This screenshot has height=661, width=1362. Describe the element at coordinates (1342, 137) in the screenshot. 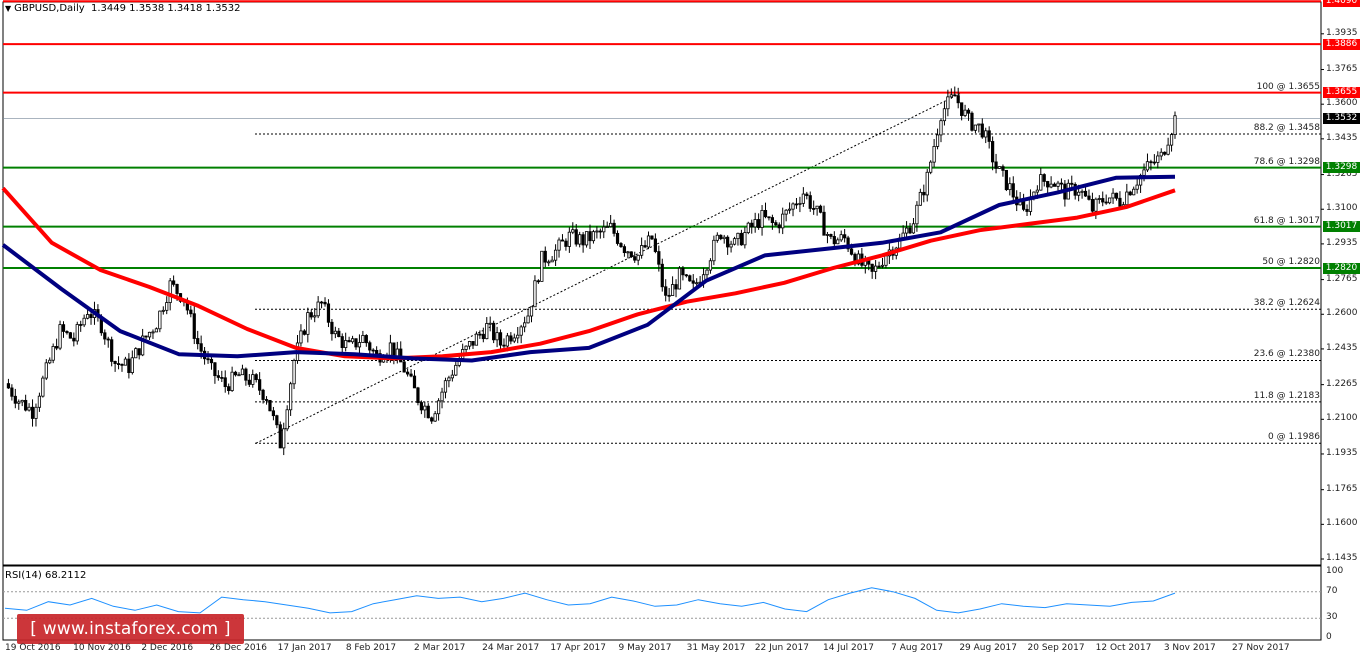

I see `y-tick-label: 1.3435` at that location.